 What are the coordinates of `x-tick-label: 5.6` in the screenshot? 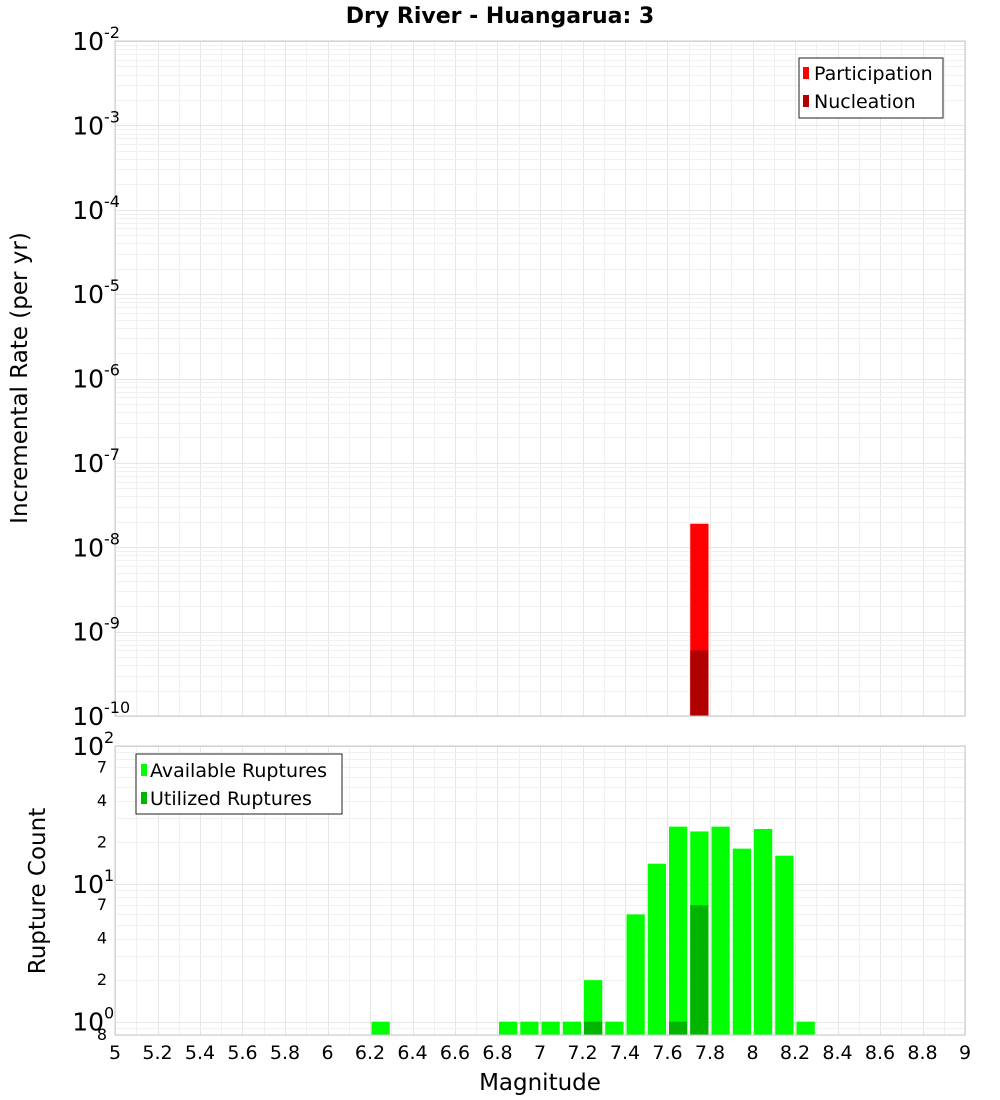 It's located at (242, 1053).